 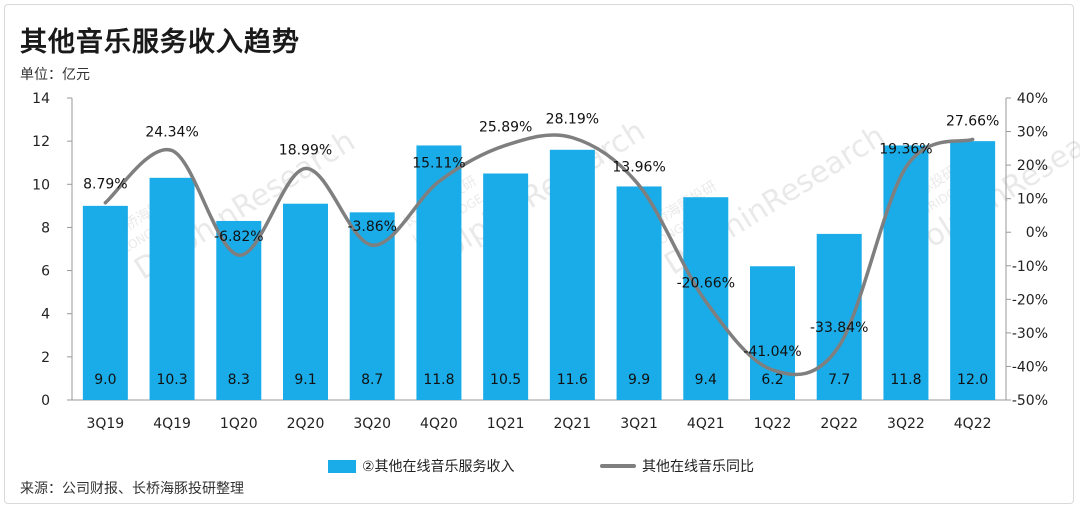 I want to click on legend-swatch-line, so click(x=618, y=466).